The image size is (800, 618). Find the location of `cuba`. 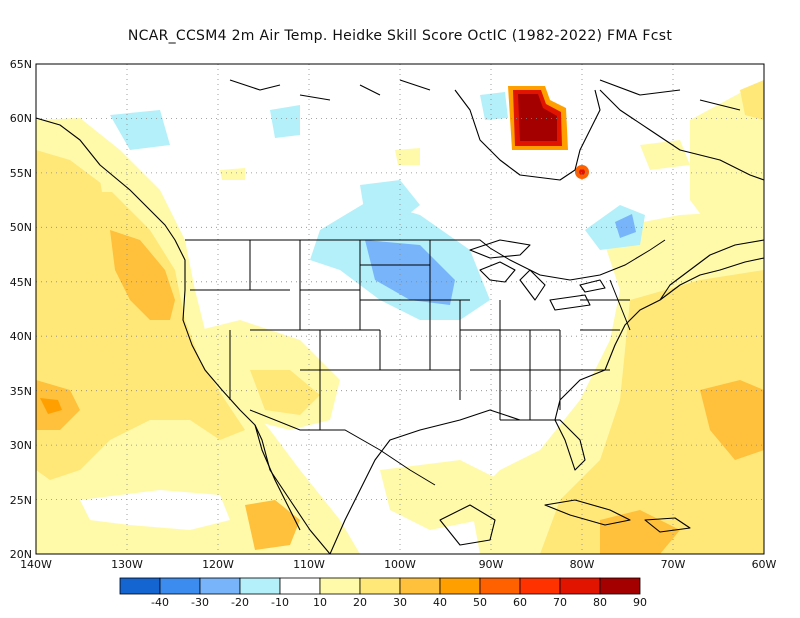

cuba is located at coordinates (587, 512).